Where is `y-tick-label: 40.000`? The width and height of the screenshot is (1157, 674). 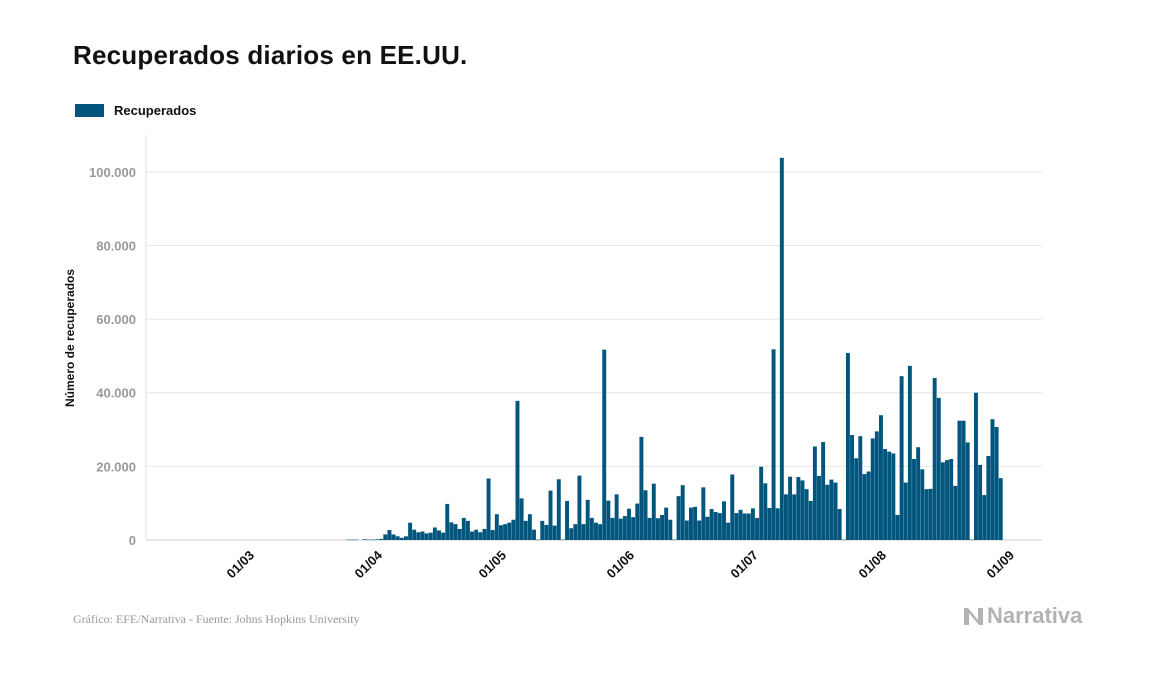 y-tick-label: 40.000 is located at coordinates (116, 393).